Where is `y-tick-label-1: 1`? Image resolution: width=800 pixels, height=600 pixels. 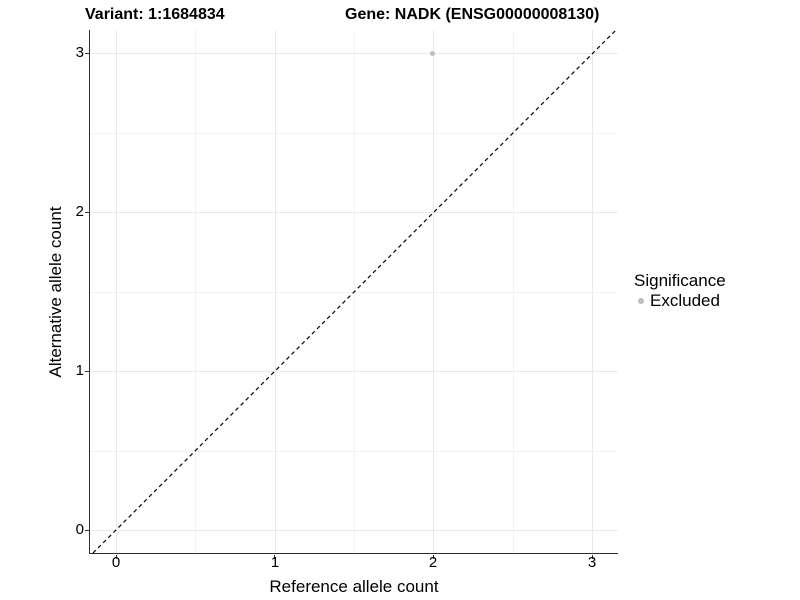
y-tick-label-1: 1 is located at coordinates (79, 370).